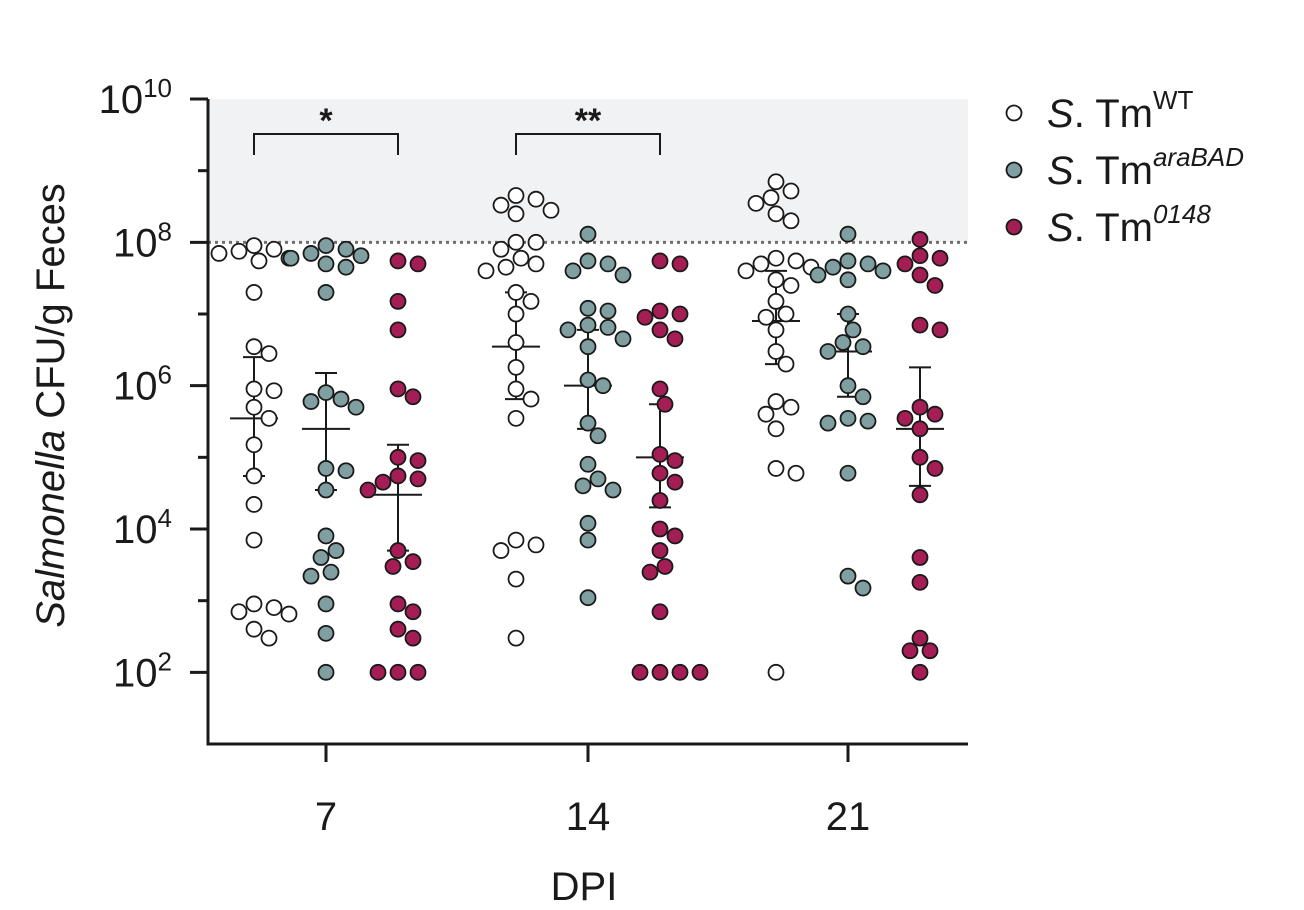 The height and width of the screenshot is (910, 1304). Describe the element at coordinates (165, 518) in the screenshot. I see `y-tick-exponent: 4` at that location.